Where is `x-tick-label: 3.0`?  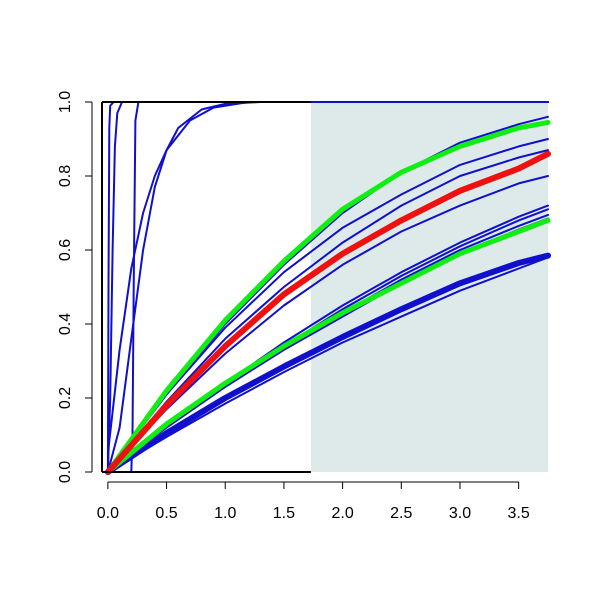 x-tick-label: 3.0 is located at coordinates (460, 513).